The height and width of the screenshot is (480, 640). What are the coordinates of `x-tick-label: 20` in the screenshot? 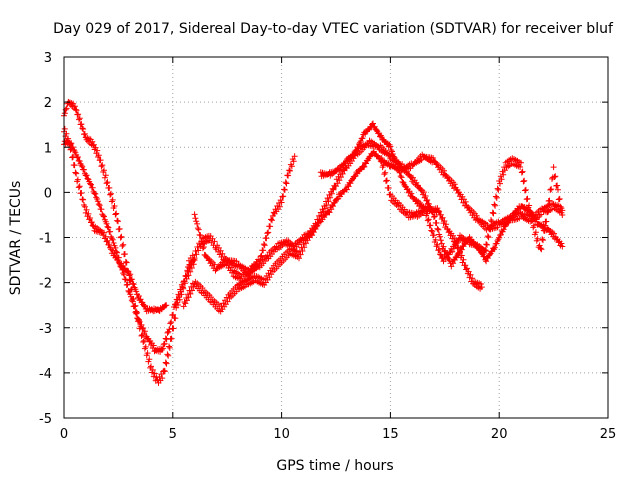 It's located at (499, 434).